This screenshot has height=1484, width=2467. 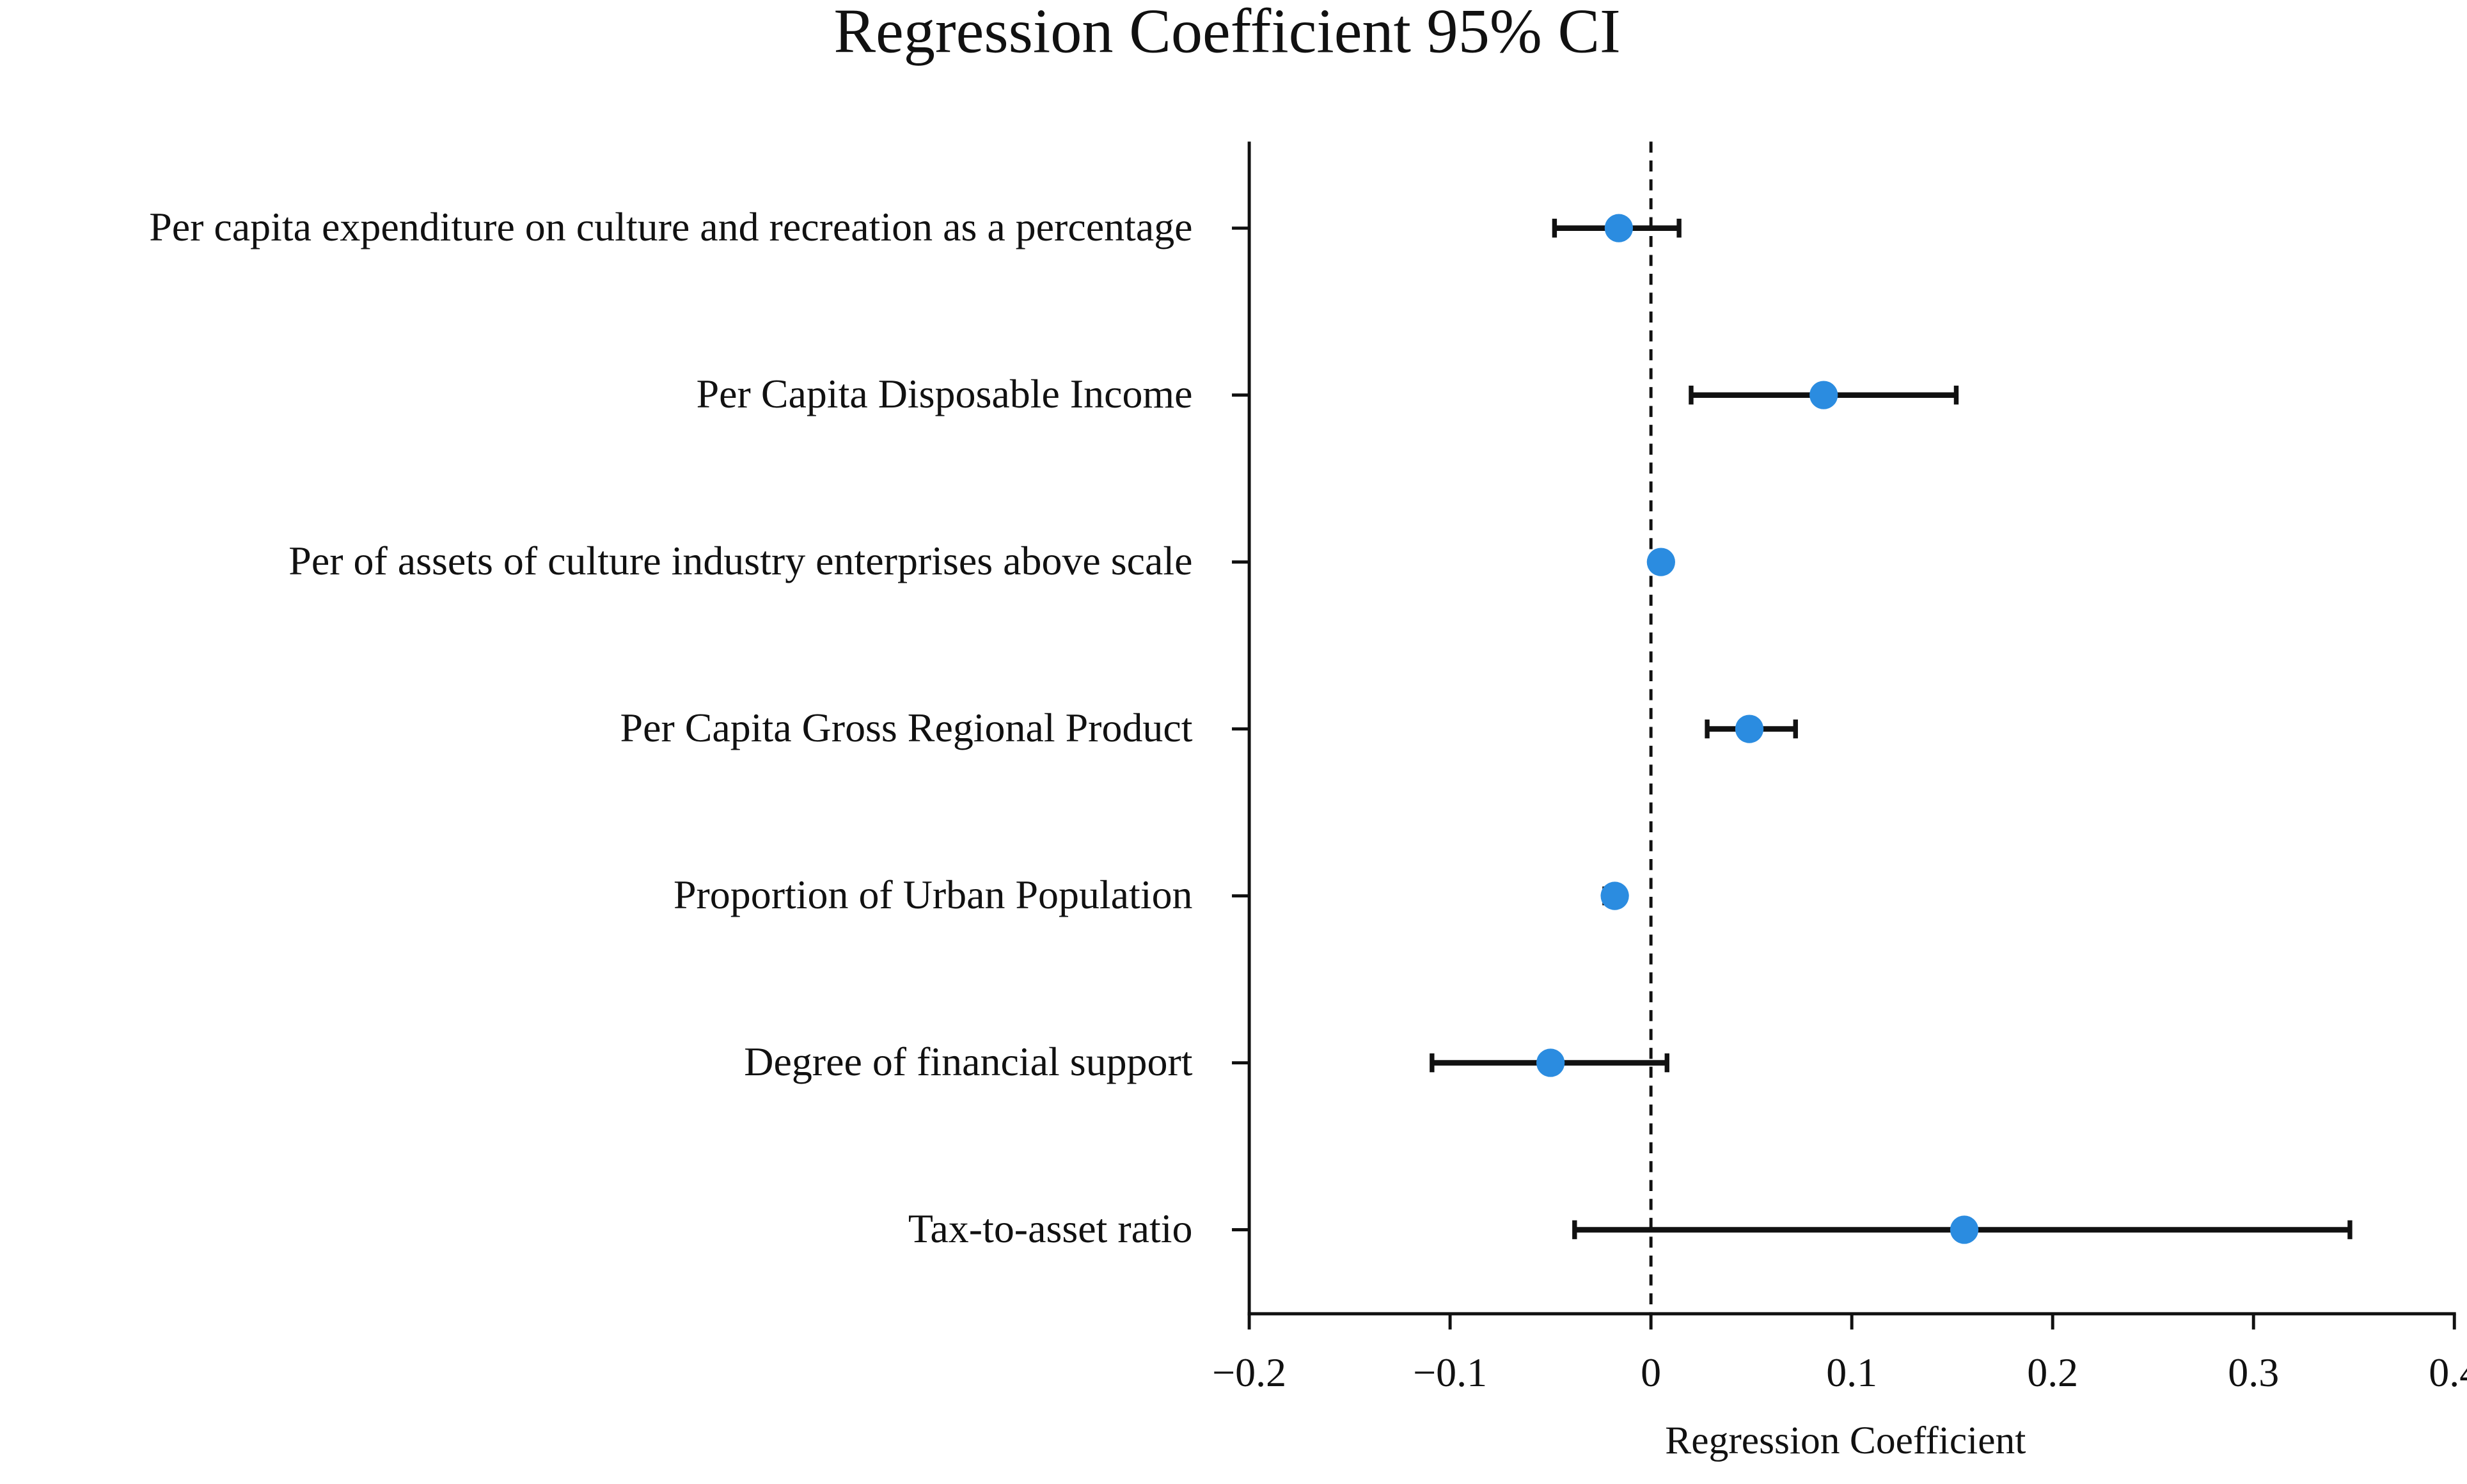 What do you see at coordinates (945, 393) in the screenshot?
I see `y-tick-label: Per Capita Disposable Income` at bounding box center [945, 393].